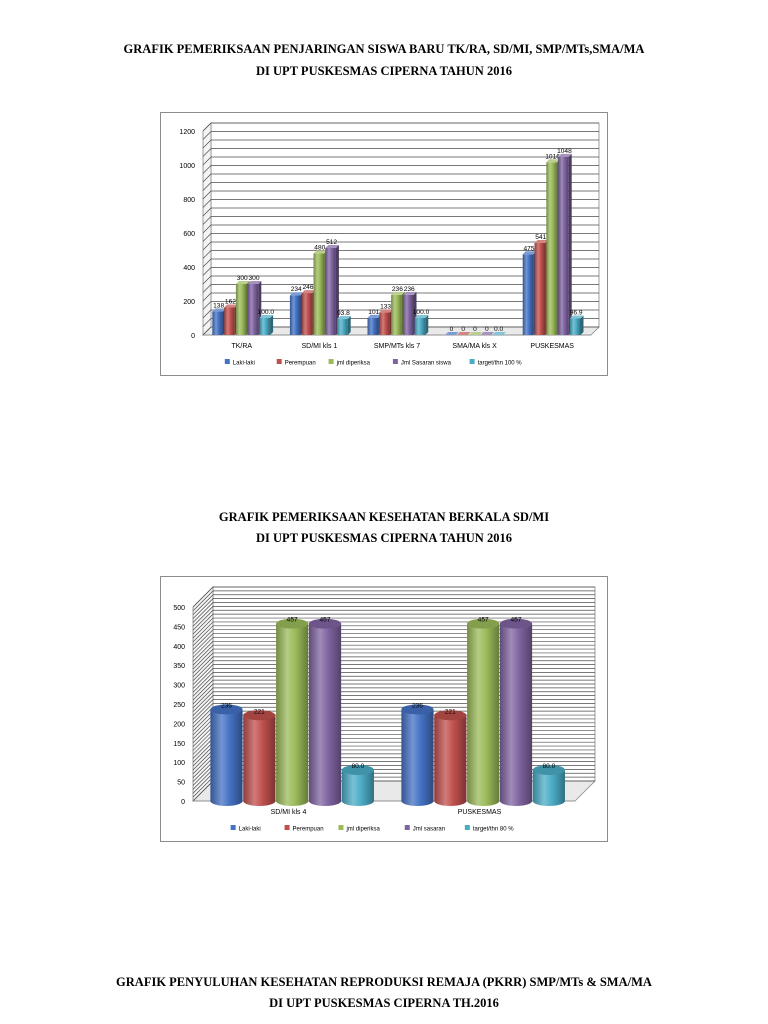  What do you see at coordinates (219, 321) in the screenshot?
I see `chart1-bar-laki-laki-tk-ra` at bounding box center [219, 321].